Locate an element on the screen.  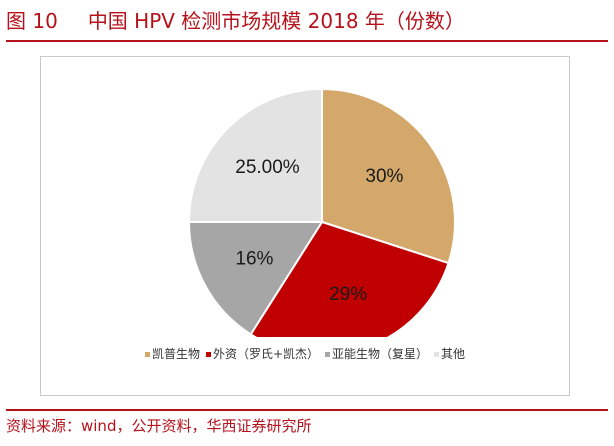
figure-caption: 中国 HPV 检测市场规模 2018 年（份数） is located at coordinates (276, 21).